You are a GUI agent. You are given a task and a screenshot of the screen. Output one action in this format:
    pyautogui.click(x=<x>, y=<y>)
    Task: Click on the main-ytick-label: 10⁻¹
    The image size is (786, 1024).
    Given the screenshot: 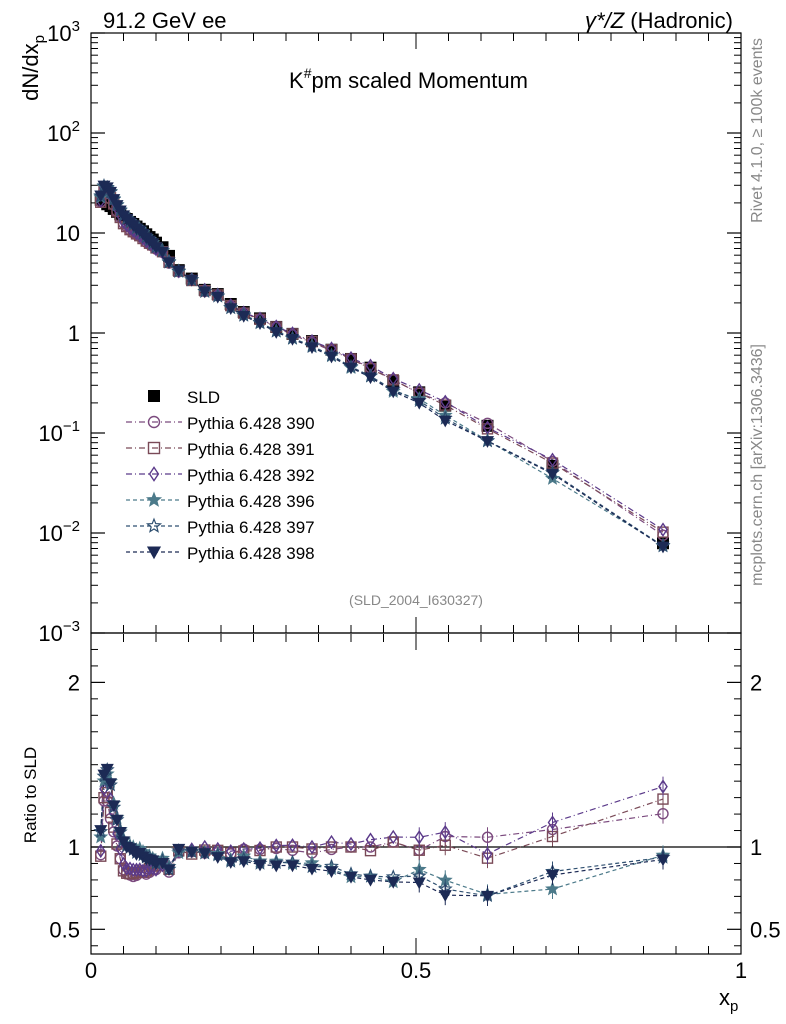 What is the action you would take?
    pyautogui.click(x=59, y=432)
    